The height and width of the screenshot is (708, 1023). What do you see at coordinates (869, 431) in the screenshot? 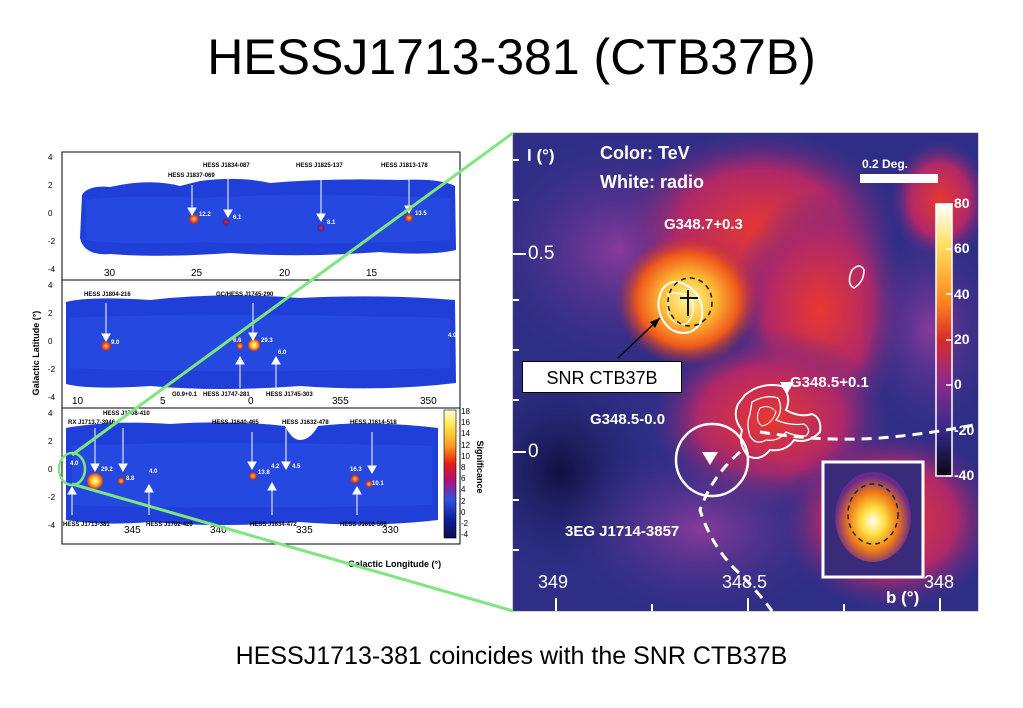
I see `dashed-boundary` at bounding box center [869, 431].